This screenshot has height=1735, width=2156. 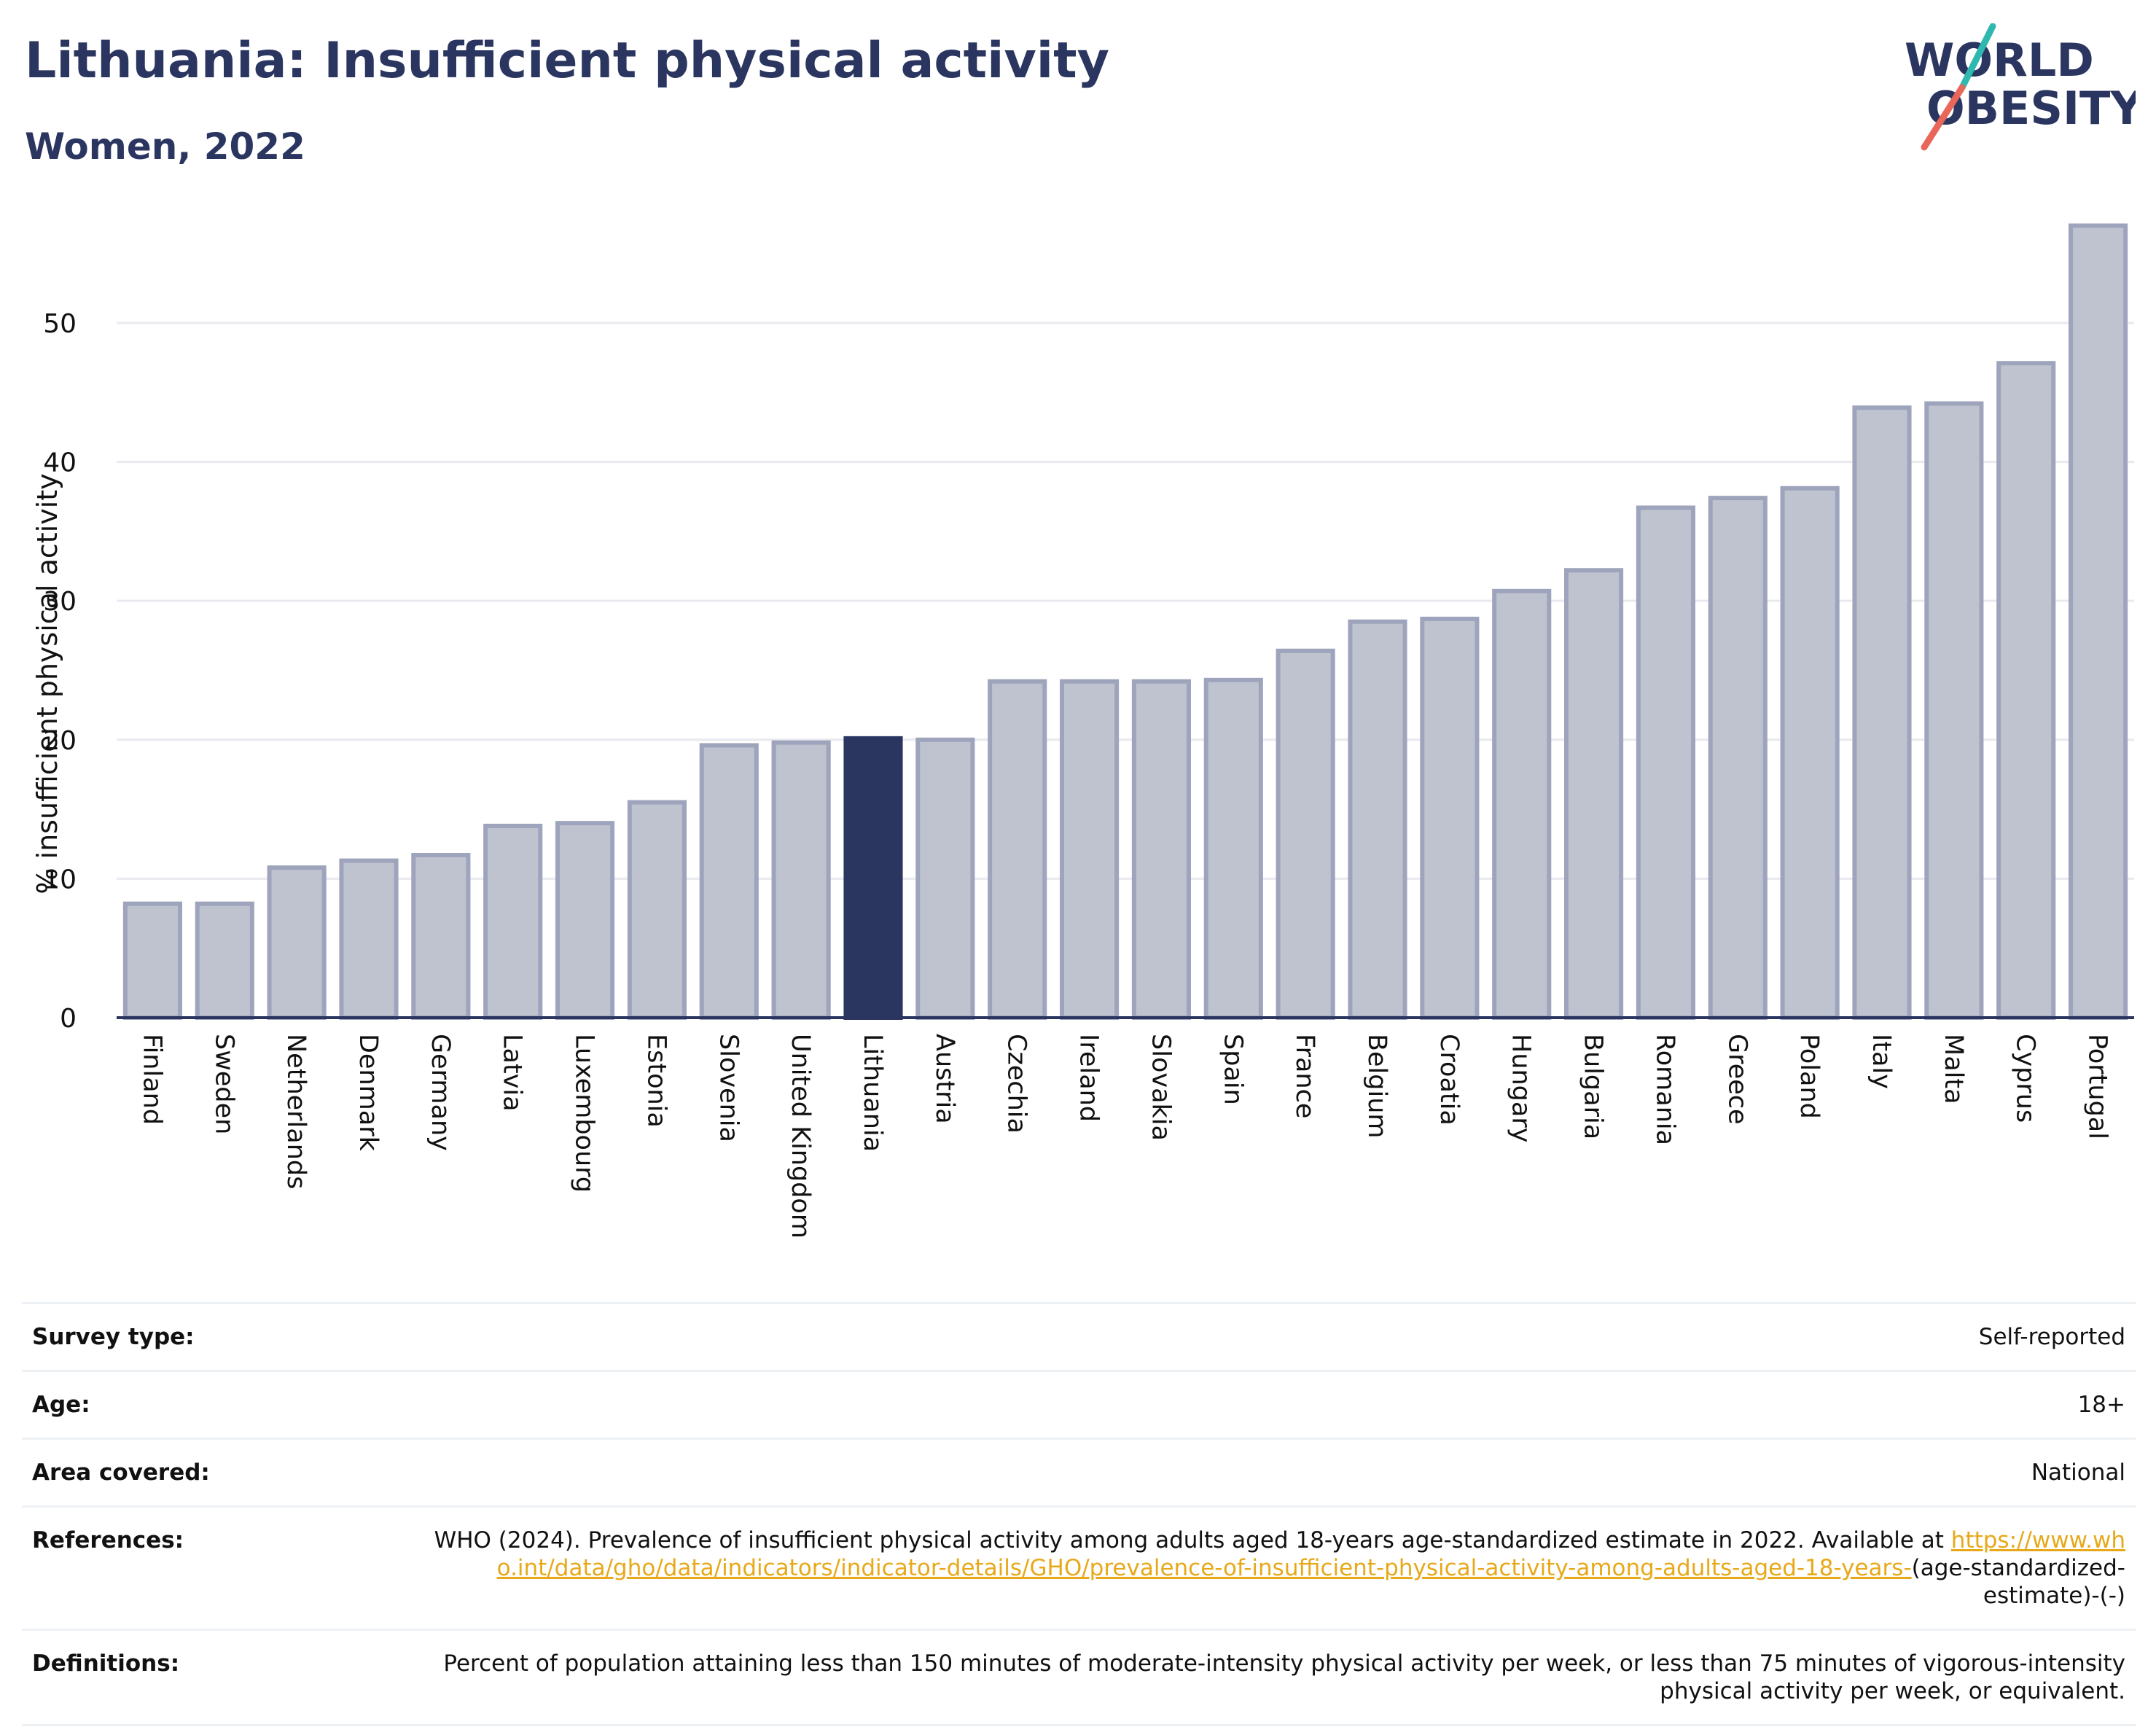 I want to click on x-tick-label: Lithuania, so click(x=873, y=1093).